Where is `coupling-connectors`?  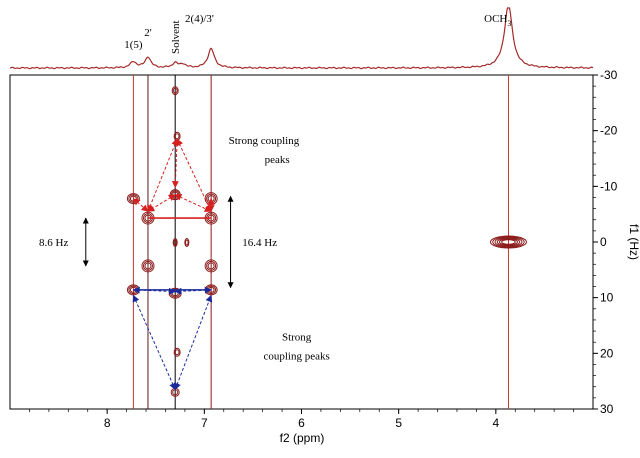 coupling-connectors is located at coordinates (173, 264).